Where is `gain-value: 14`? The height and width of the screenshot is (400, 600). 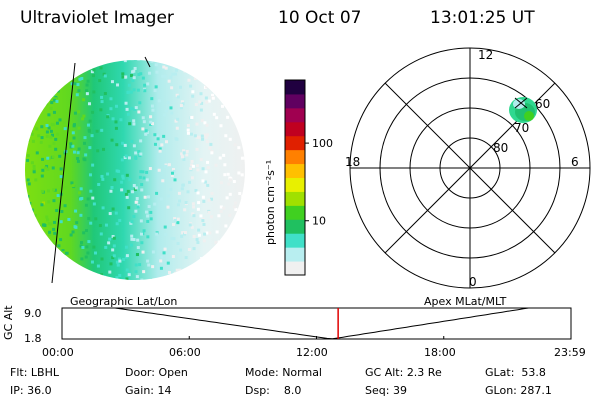 gain-value: 14 is located at coordinates (164, 390).